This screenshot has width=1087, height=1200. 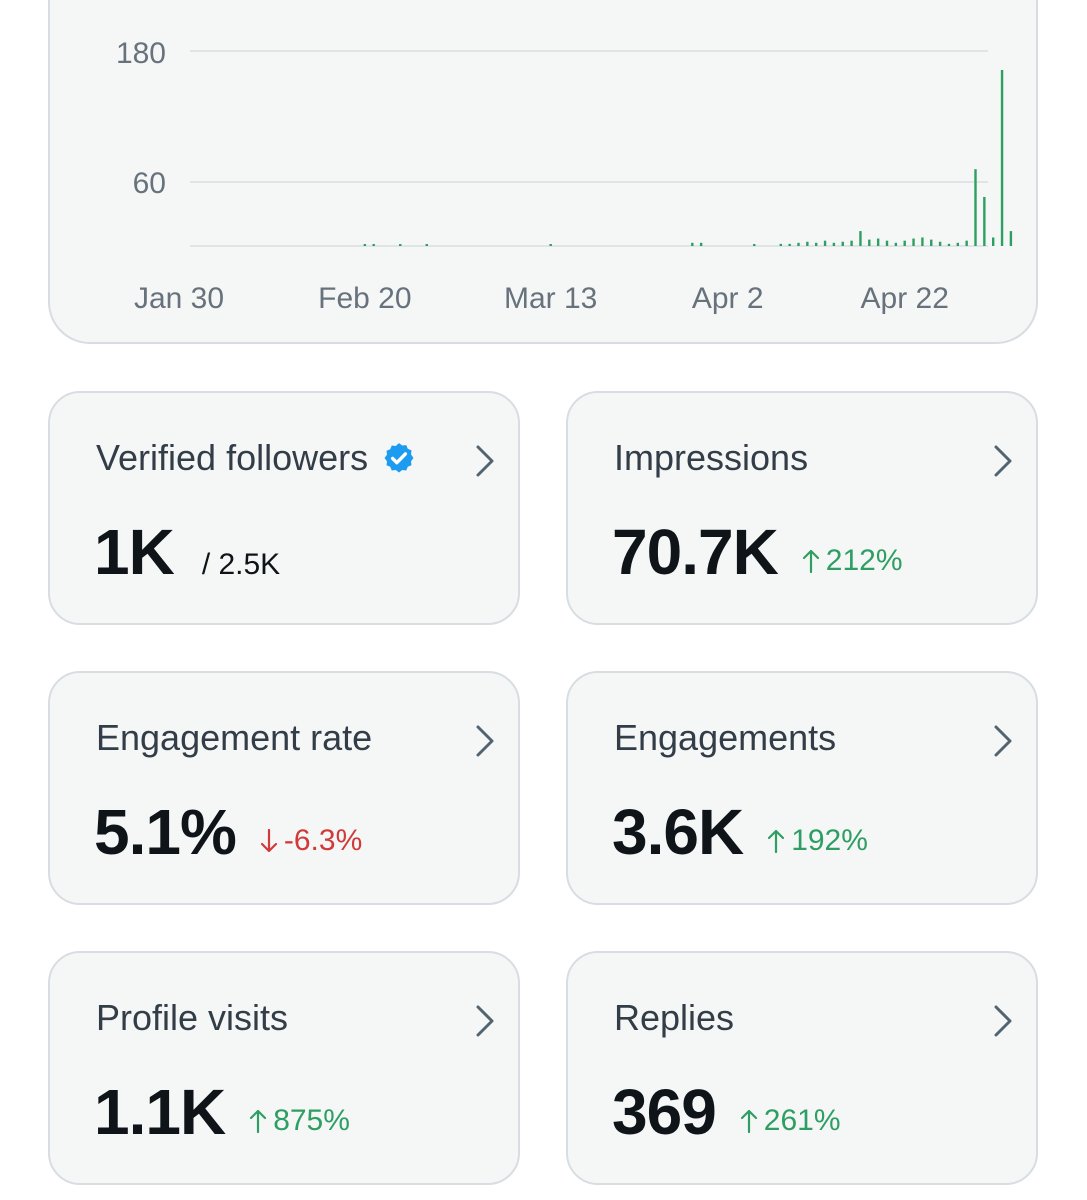 I want to click on verified-badge-icon, so click(x=399, y=458).